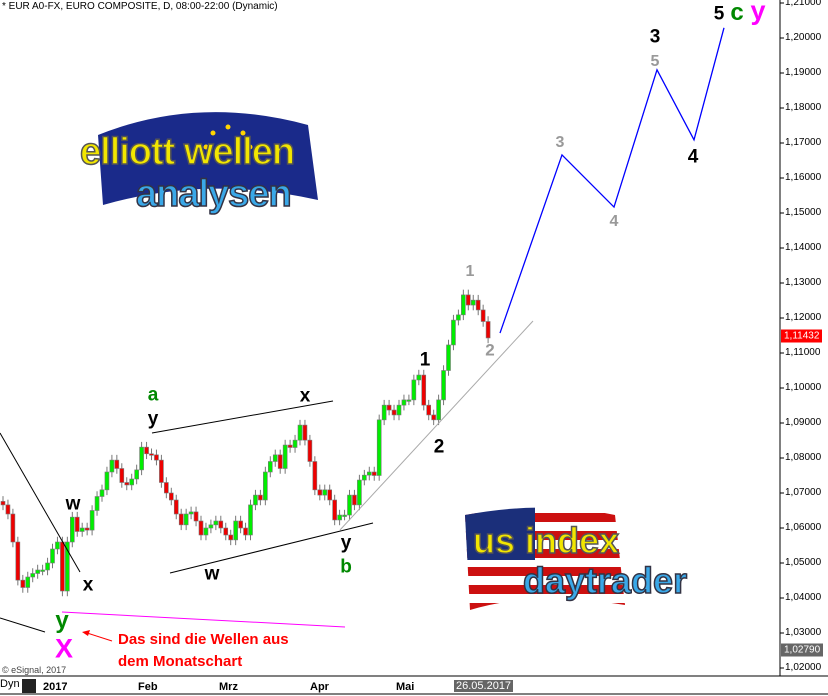 This screenshot has height=696, width=828. What do you see at coordinates (212, 574) in the screenshot?
I see `wave-label-w: w` at bounding box center [212, 574].